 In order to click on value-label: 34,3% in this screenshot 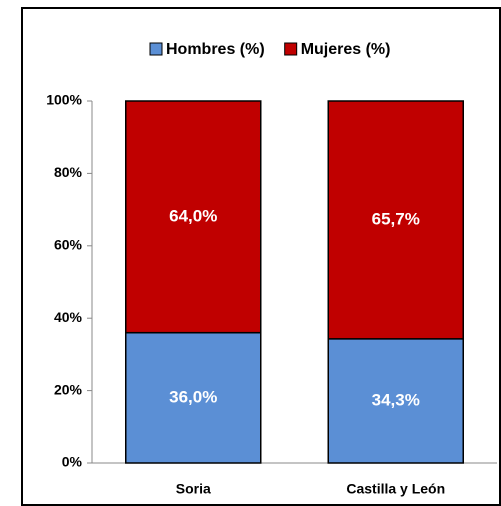, I will do `click(396, 399)`.